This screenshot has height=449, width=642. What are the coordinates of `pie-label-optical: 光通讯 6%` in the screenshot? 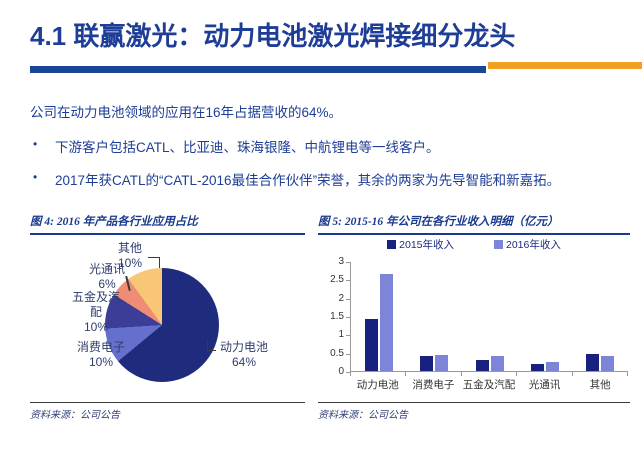 It's located at (107, 277).